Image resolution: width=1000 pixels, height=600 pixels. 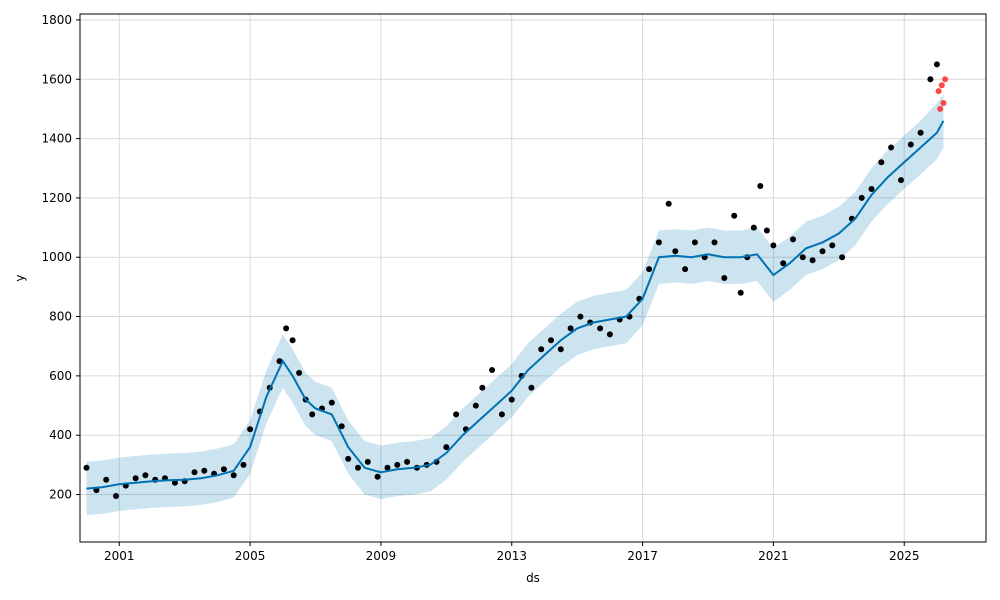 I want to click on y-axis-label: y, so click(x=20, y=277).